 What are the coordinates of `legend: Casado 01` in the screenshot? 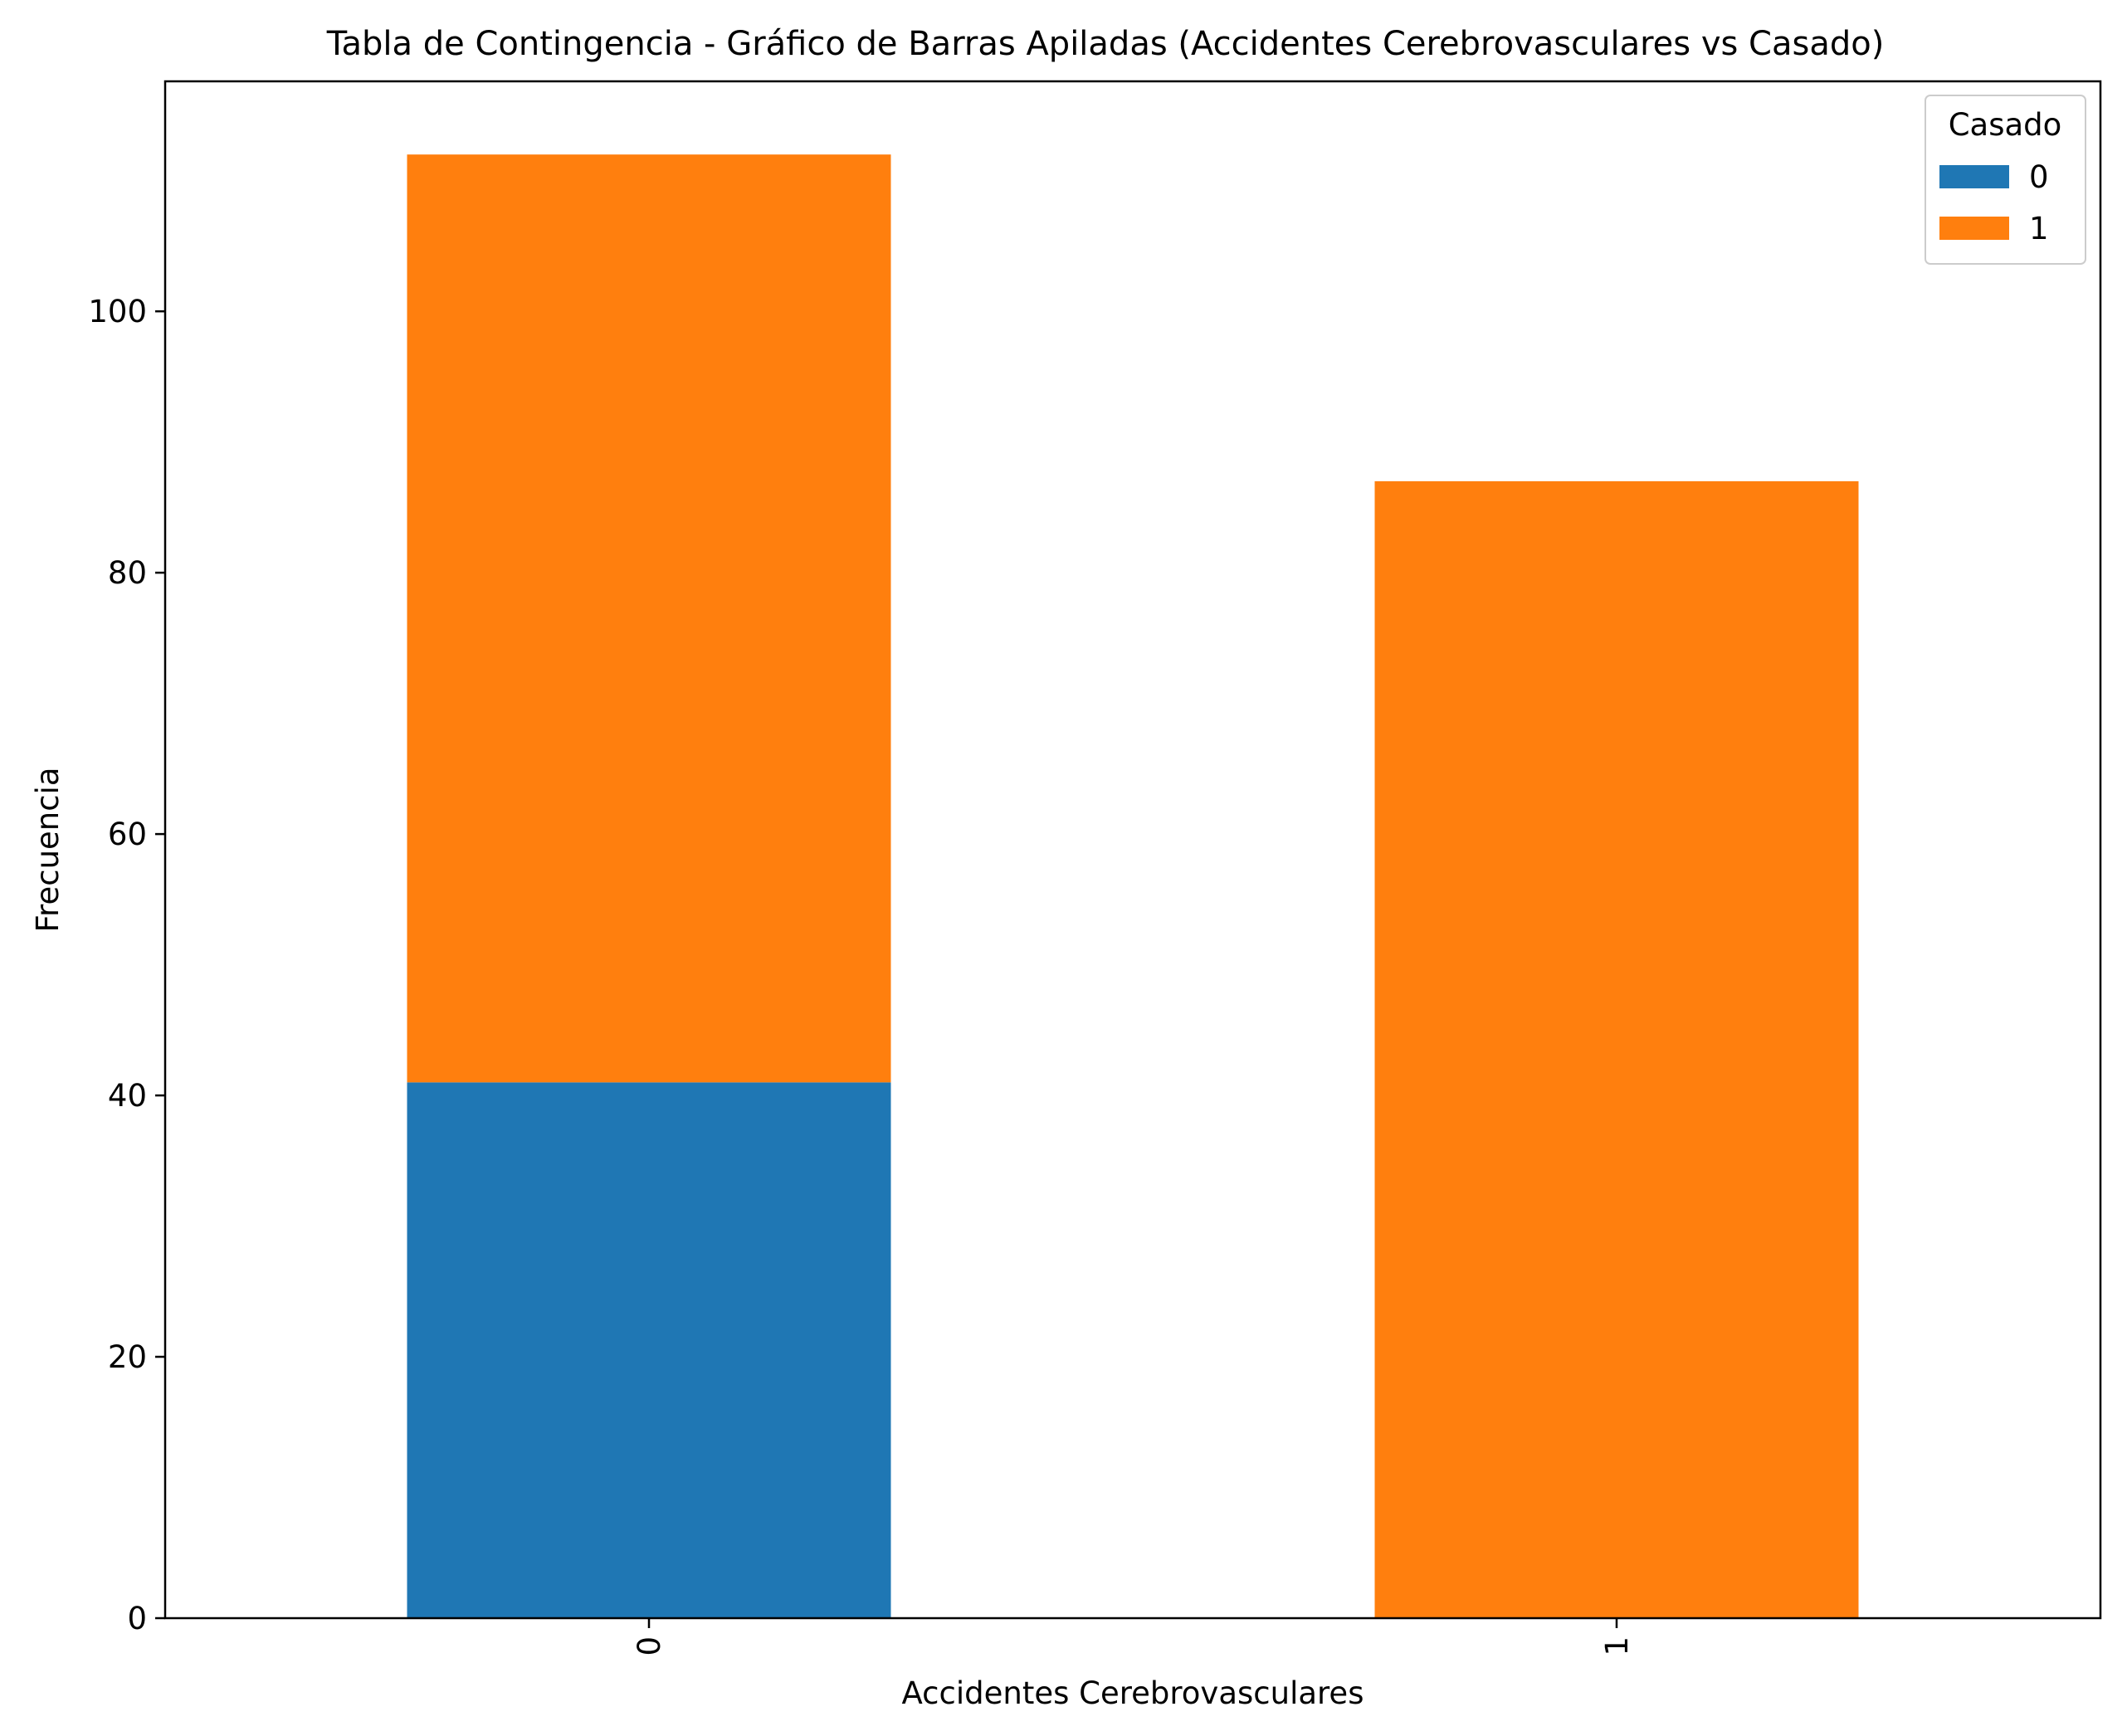 It's located at (2005, 180).